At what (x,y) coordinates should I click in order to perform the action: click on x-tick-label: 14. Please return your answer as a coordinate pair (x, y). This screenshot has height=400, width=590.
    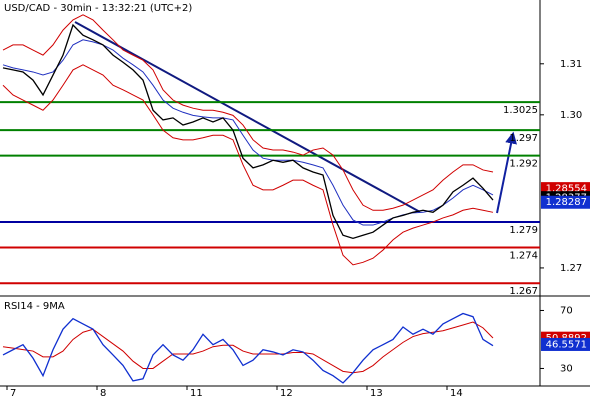
    Looking at the image, I should click on (456, 393).